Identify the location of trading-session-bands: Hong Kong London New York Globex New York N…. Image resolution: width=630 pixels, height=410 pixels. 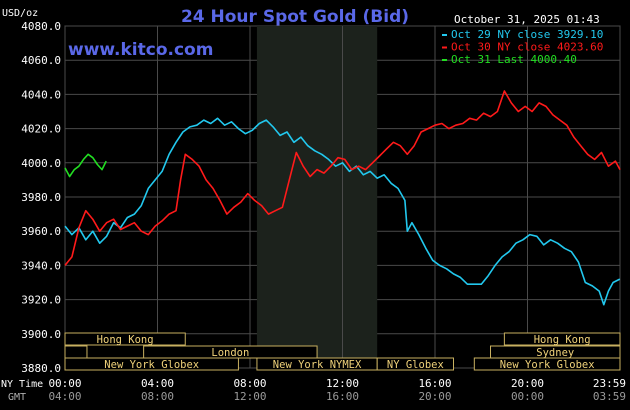
(342, 351).